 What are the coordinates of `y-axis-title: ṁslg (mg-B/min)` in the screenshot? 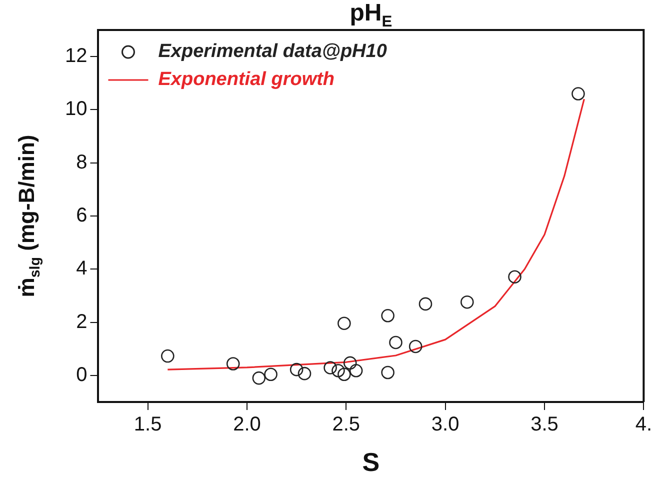 It's located at (29, 216).